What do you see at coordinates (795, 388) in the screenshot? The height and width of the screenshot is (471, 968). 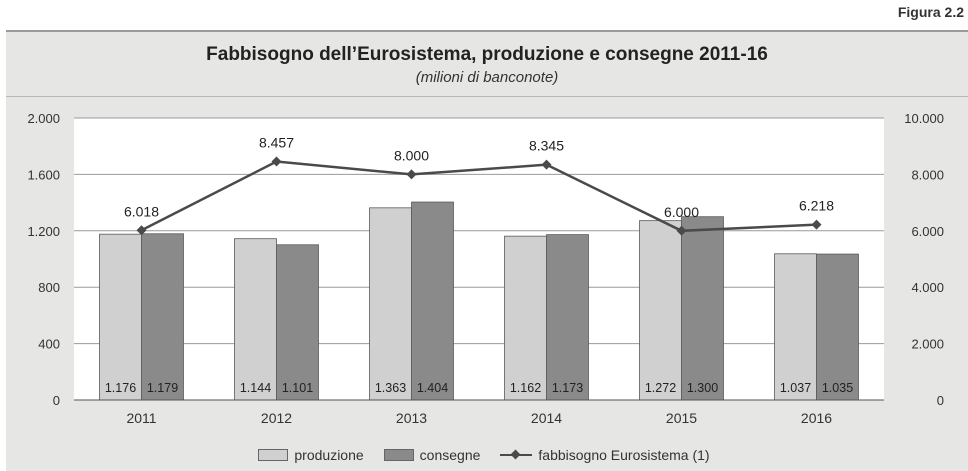 I see `bar-value-label: 1.037` at bounding box center [795, 388].